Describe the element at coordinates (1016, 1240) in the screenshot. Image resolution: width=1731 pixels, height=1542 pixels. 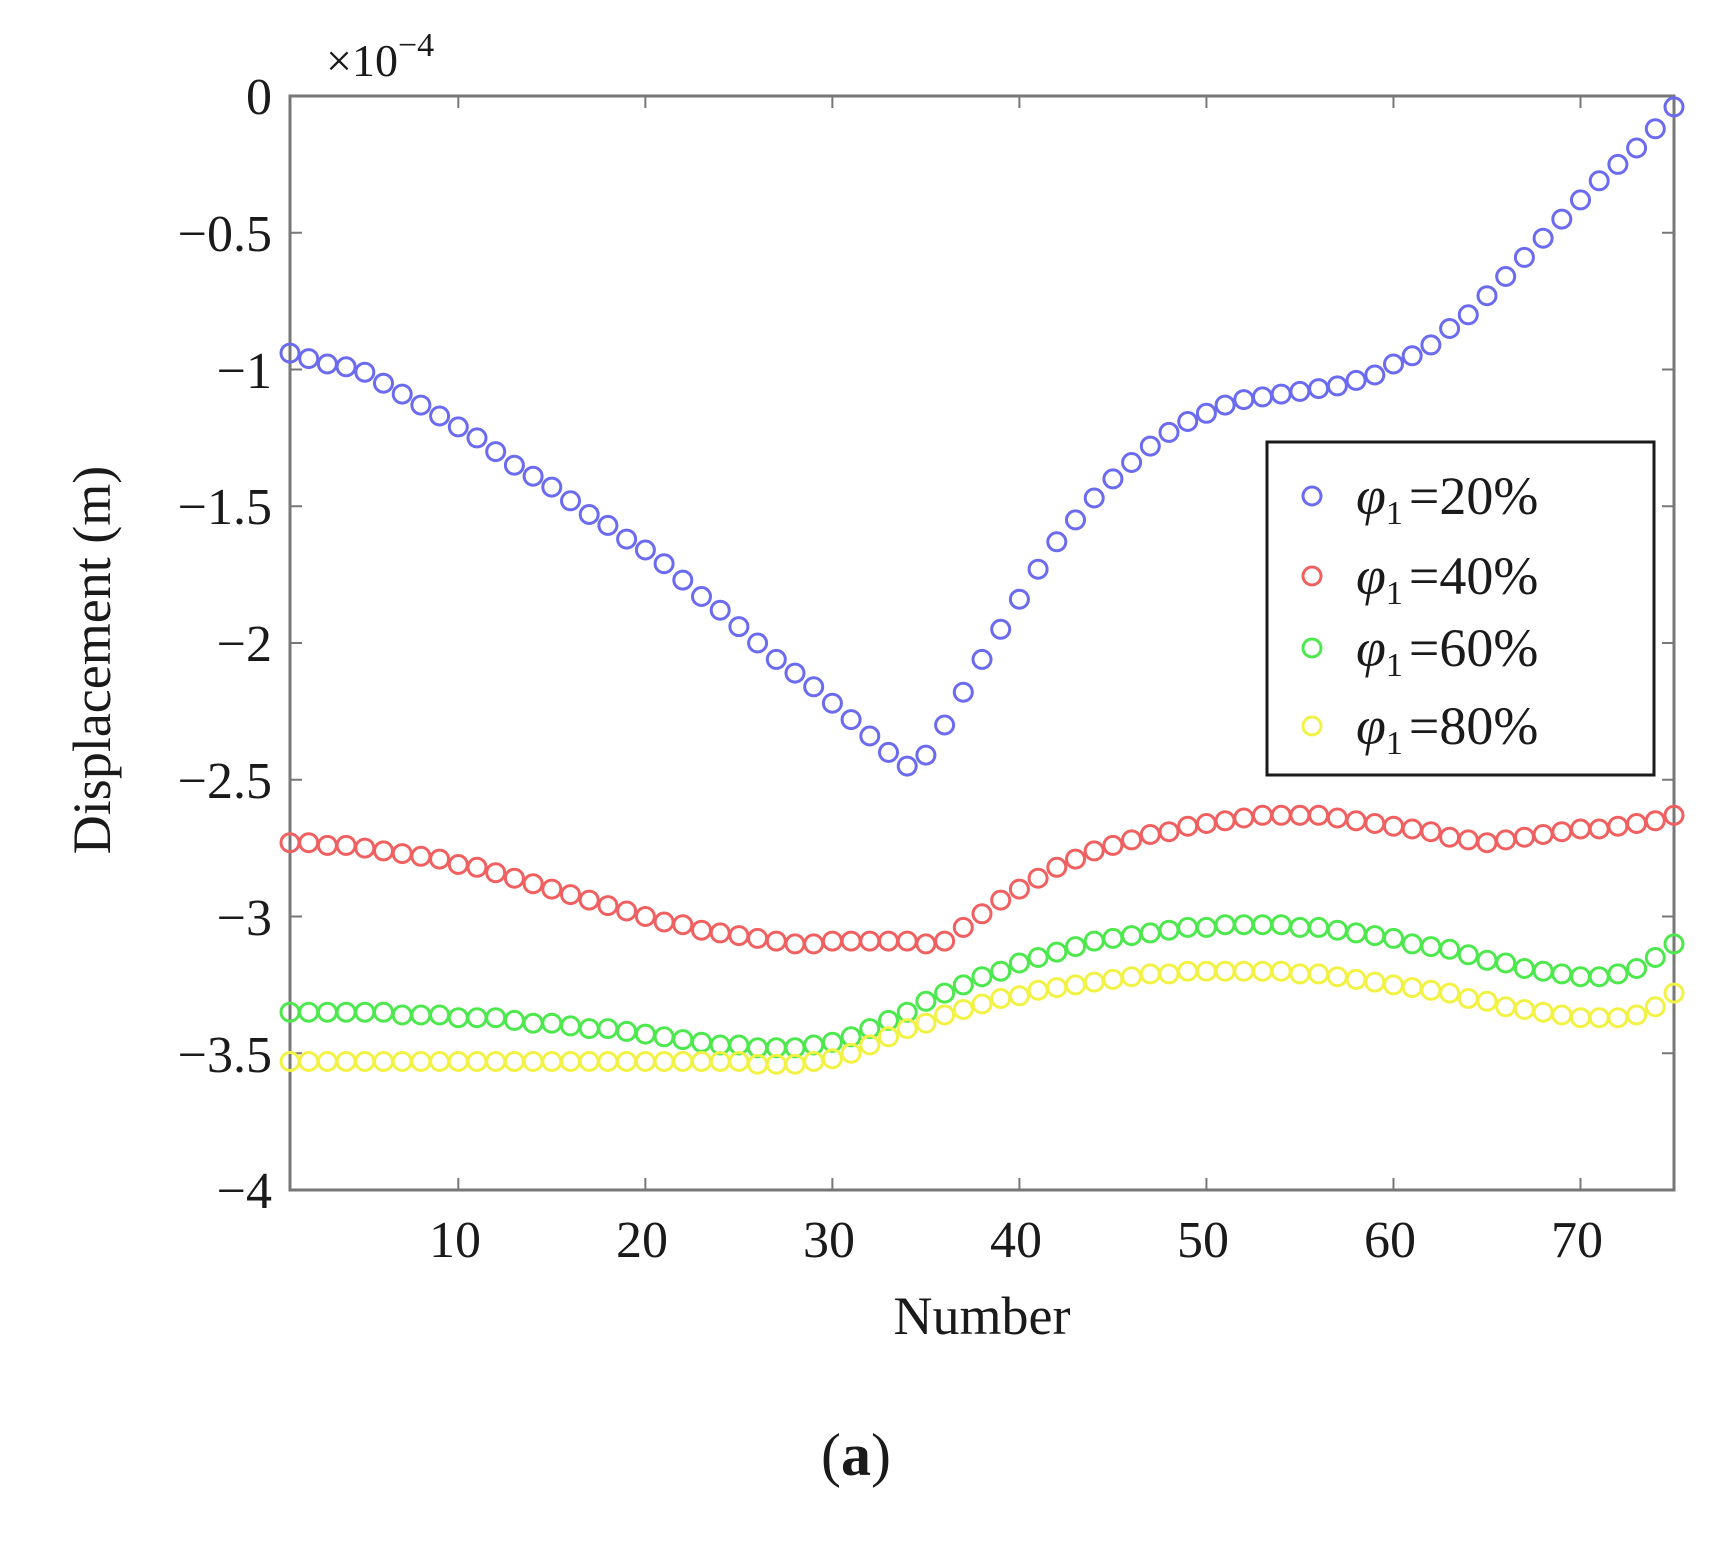
I see `x-tick-labels: 10 20 30 40 50 60 70` at that location.